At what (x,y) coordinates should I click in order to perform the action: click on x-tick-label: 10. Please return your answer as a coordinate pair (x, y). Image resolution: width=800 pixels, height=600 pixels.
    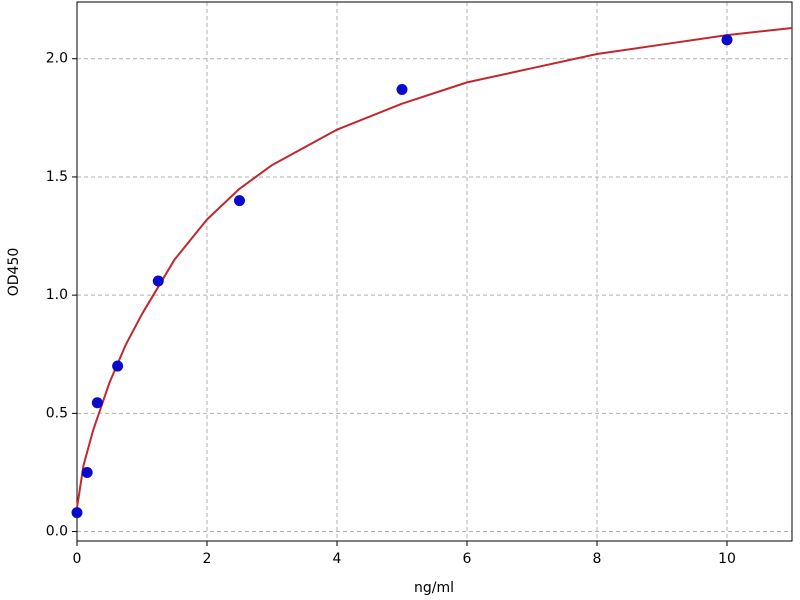
    Looking at the image, I should click on (727, 559).